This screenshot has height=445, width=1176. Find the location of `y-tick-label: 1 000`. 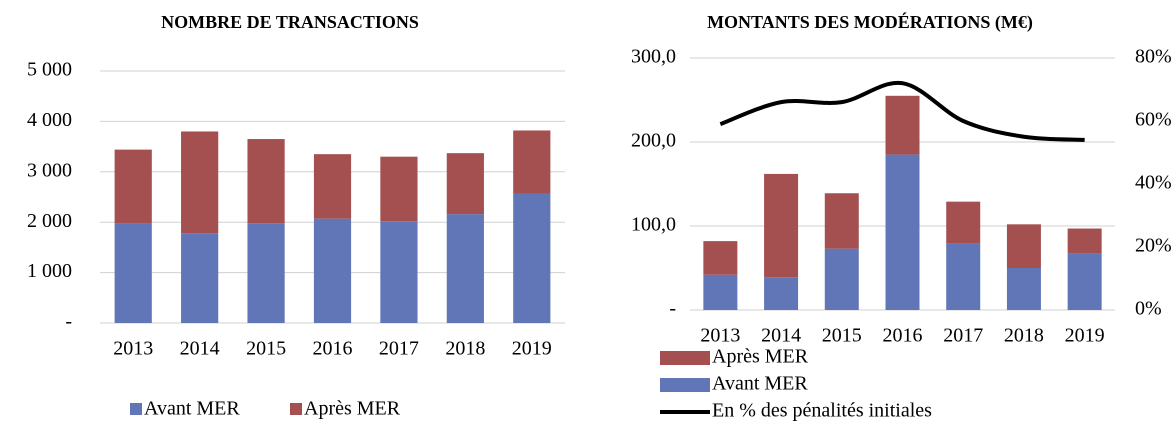

y-tick-label: 1 000 is located at coordinates (49, 271).